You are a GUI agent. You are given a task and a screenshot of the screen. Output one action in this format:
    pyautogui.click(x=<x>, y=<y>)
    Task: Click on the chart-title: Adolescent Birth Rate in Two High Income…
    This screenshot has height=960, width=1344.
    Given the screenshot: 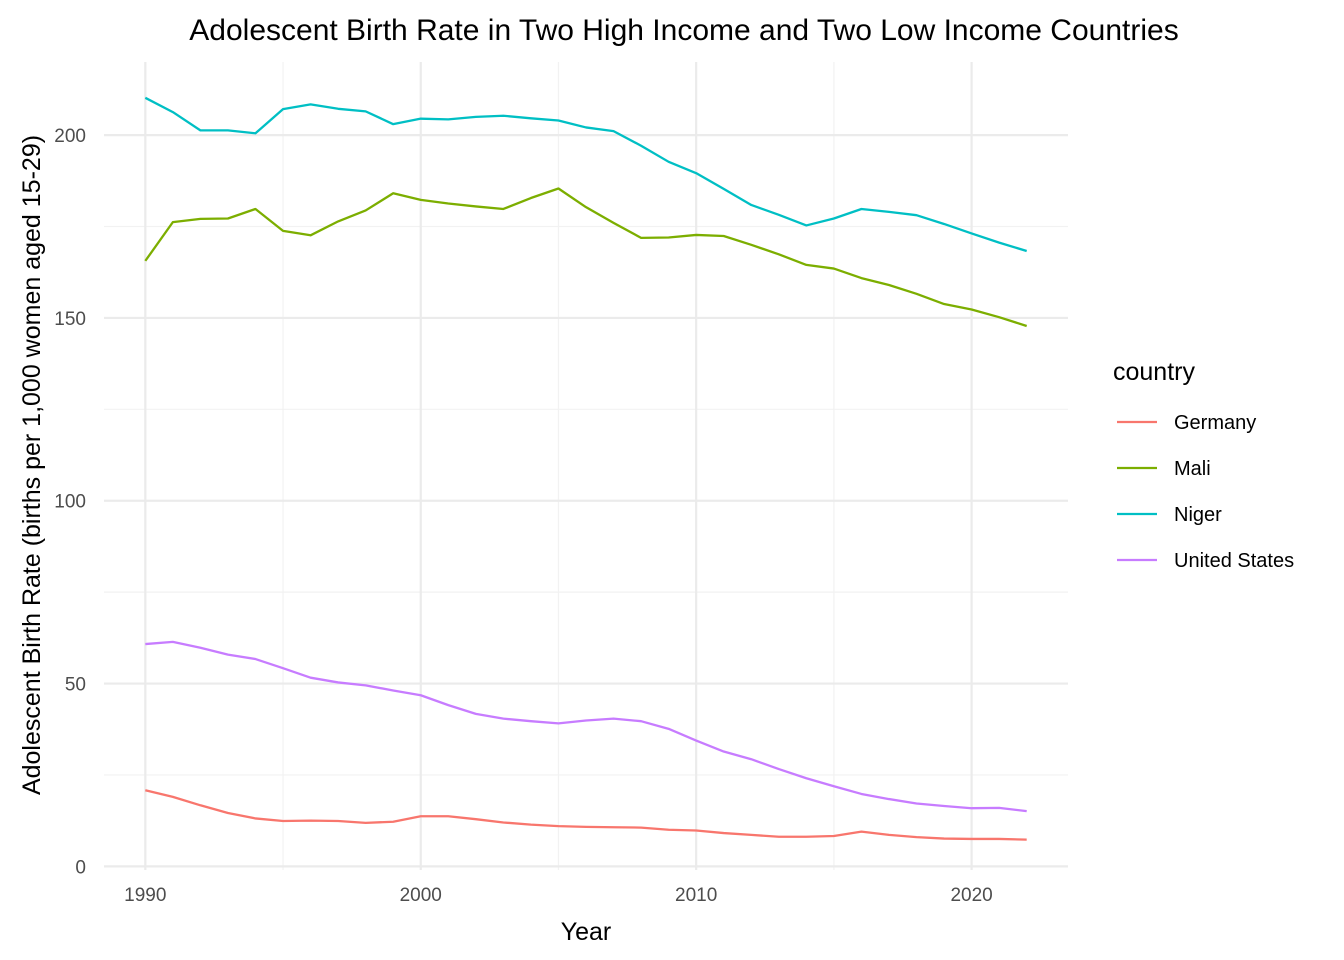 What is the action you would take?
    pyautogui.click(x=683, y=30)
    